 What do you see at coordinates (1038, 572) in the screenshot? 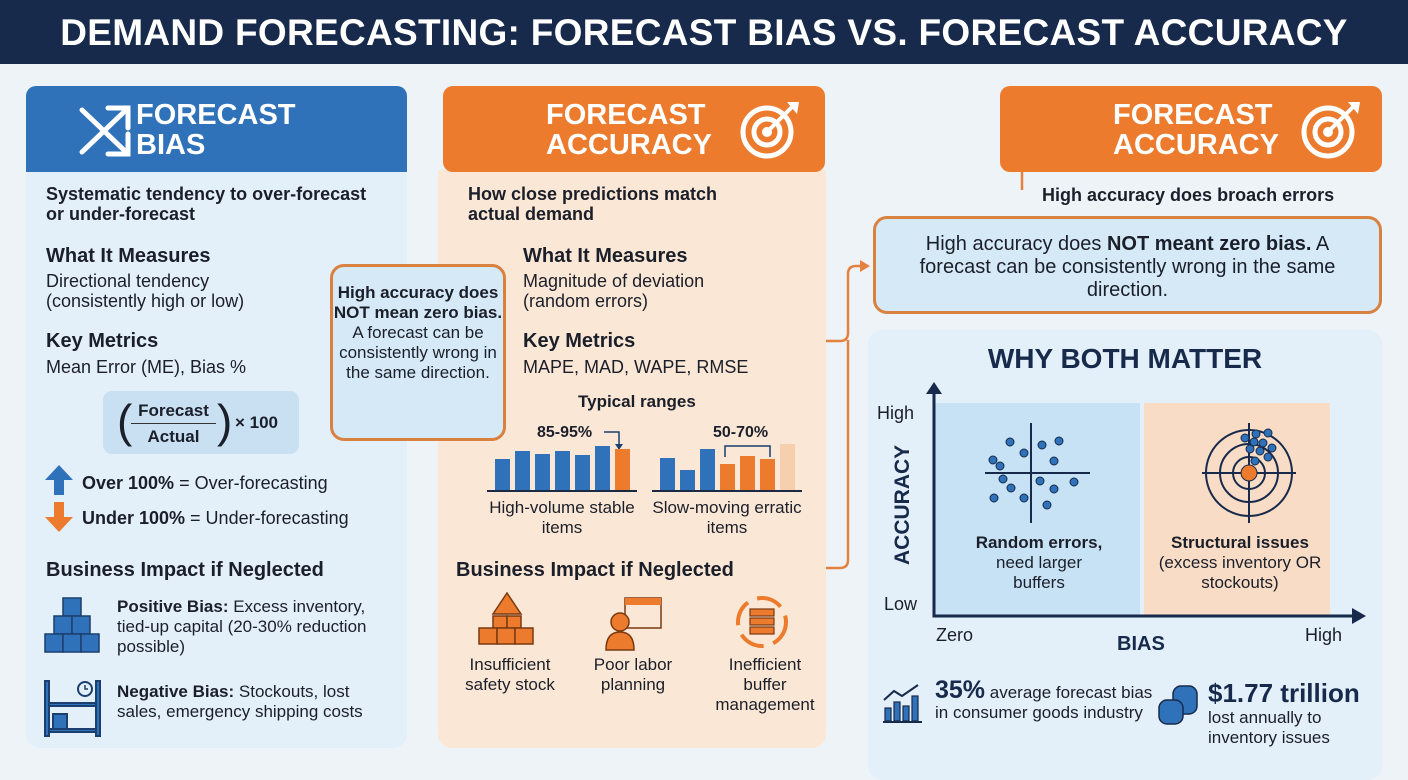
I see `random-desc: need larger buffers` at bounding box center [1038, 572].